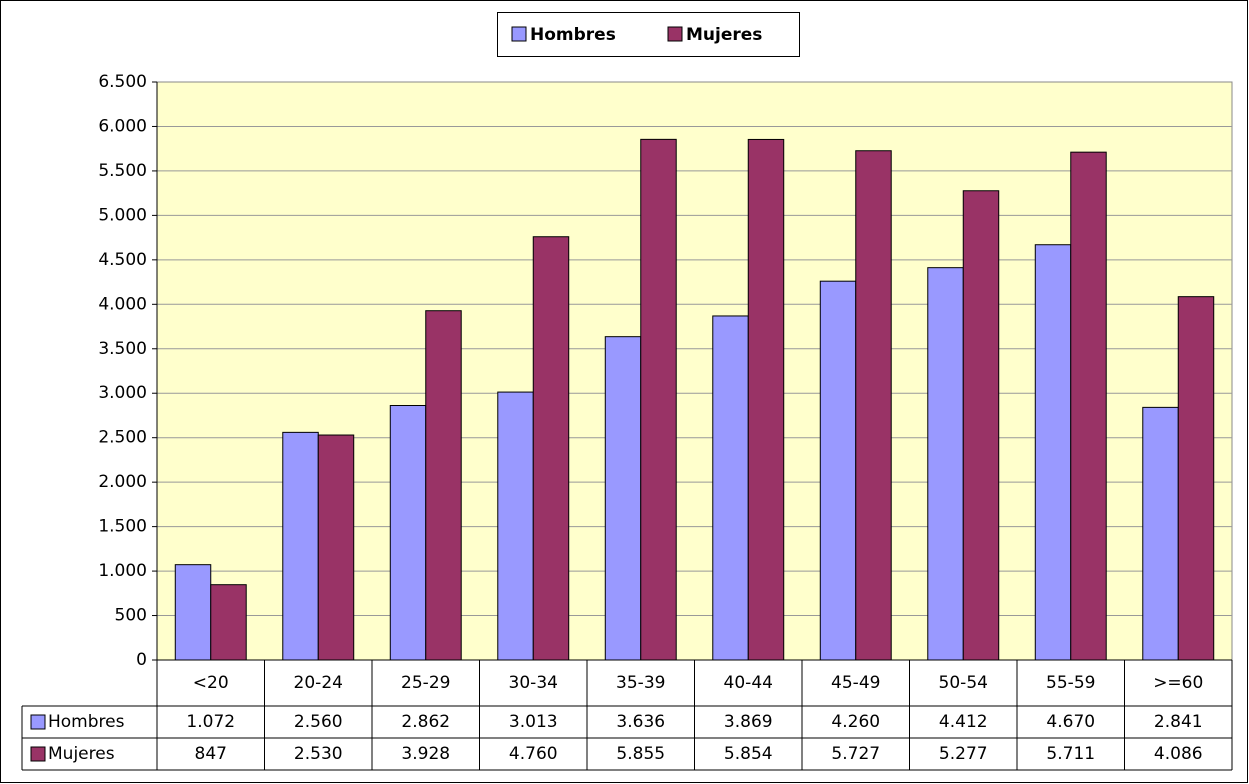 This screenshot has height=784, width=1249. Describe the element at coordinates (1070, 722) in the screenshot. I see `table-value: 4.670` at that location.